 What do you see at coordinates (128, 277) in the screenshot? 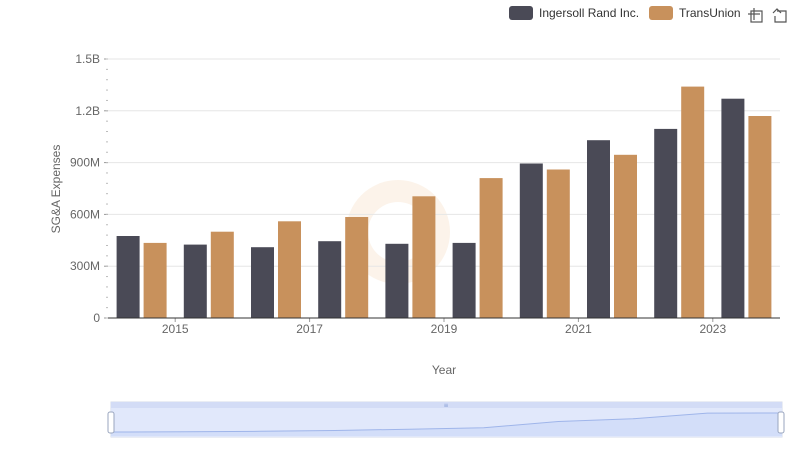
I see `bar-ingersoll-2014` at bounding box center [128, 277].